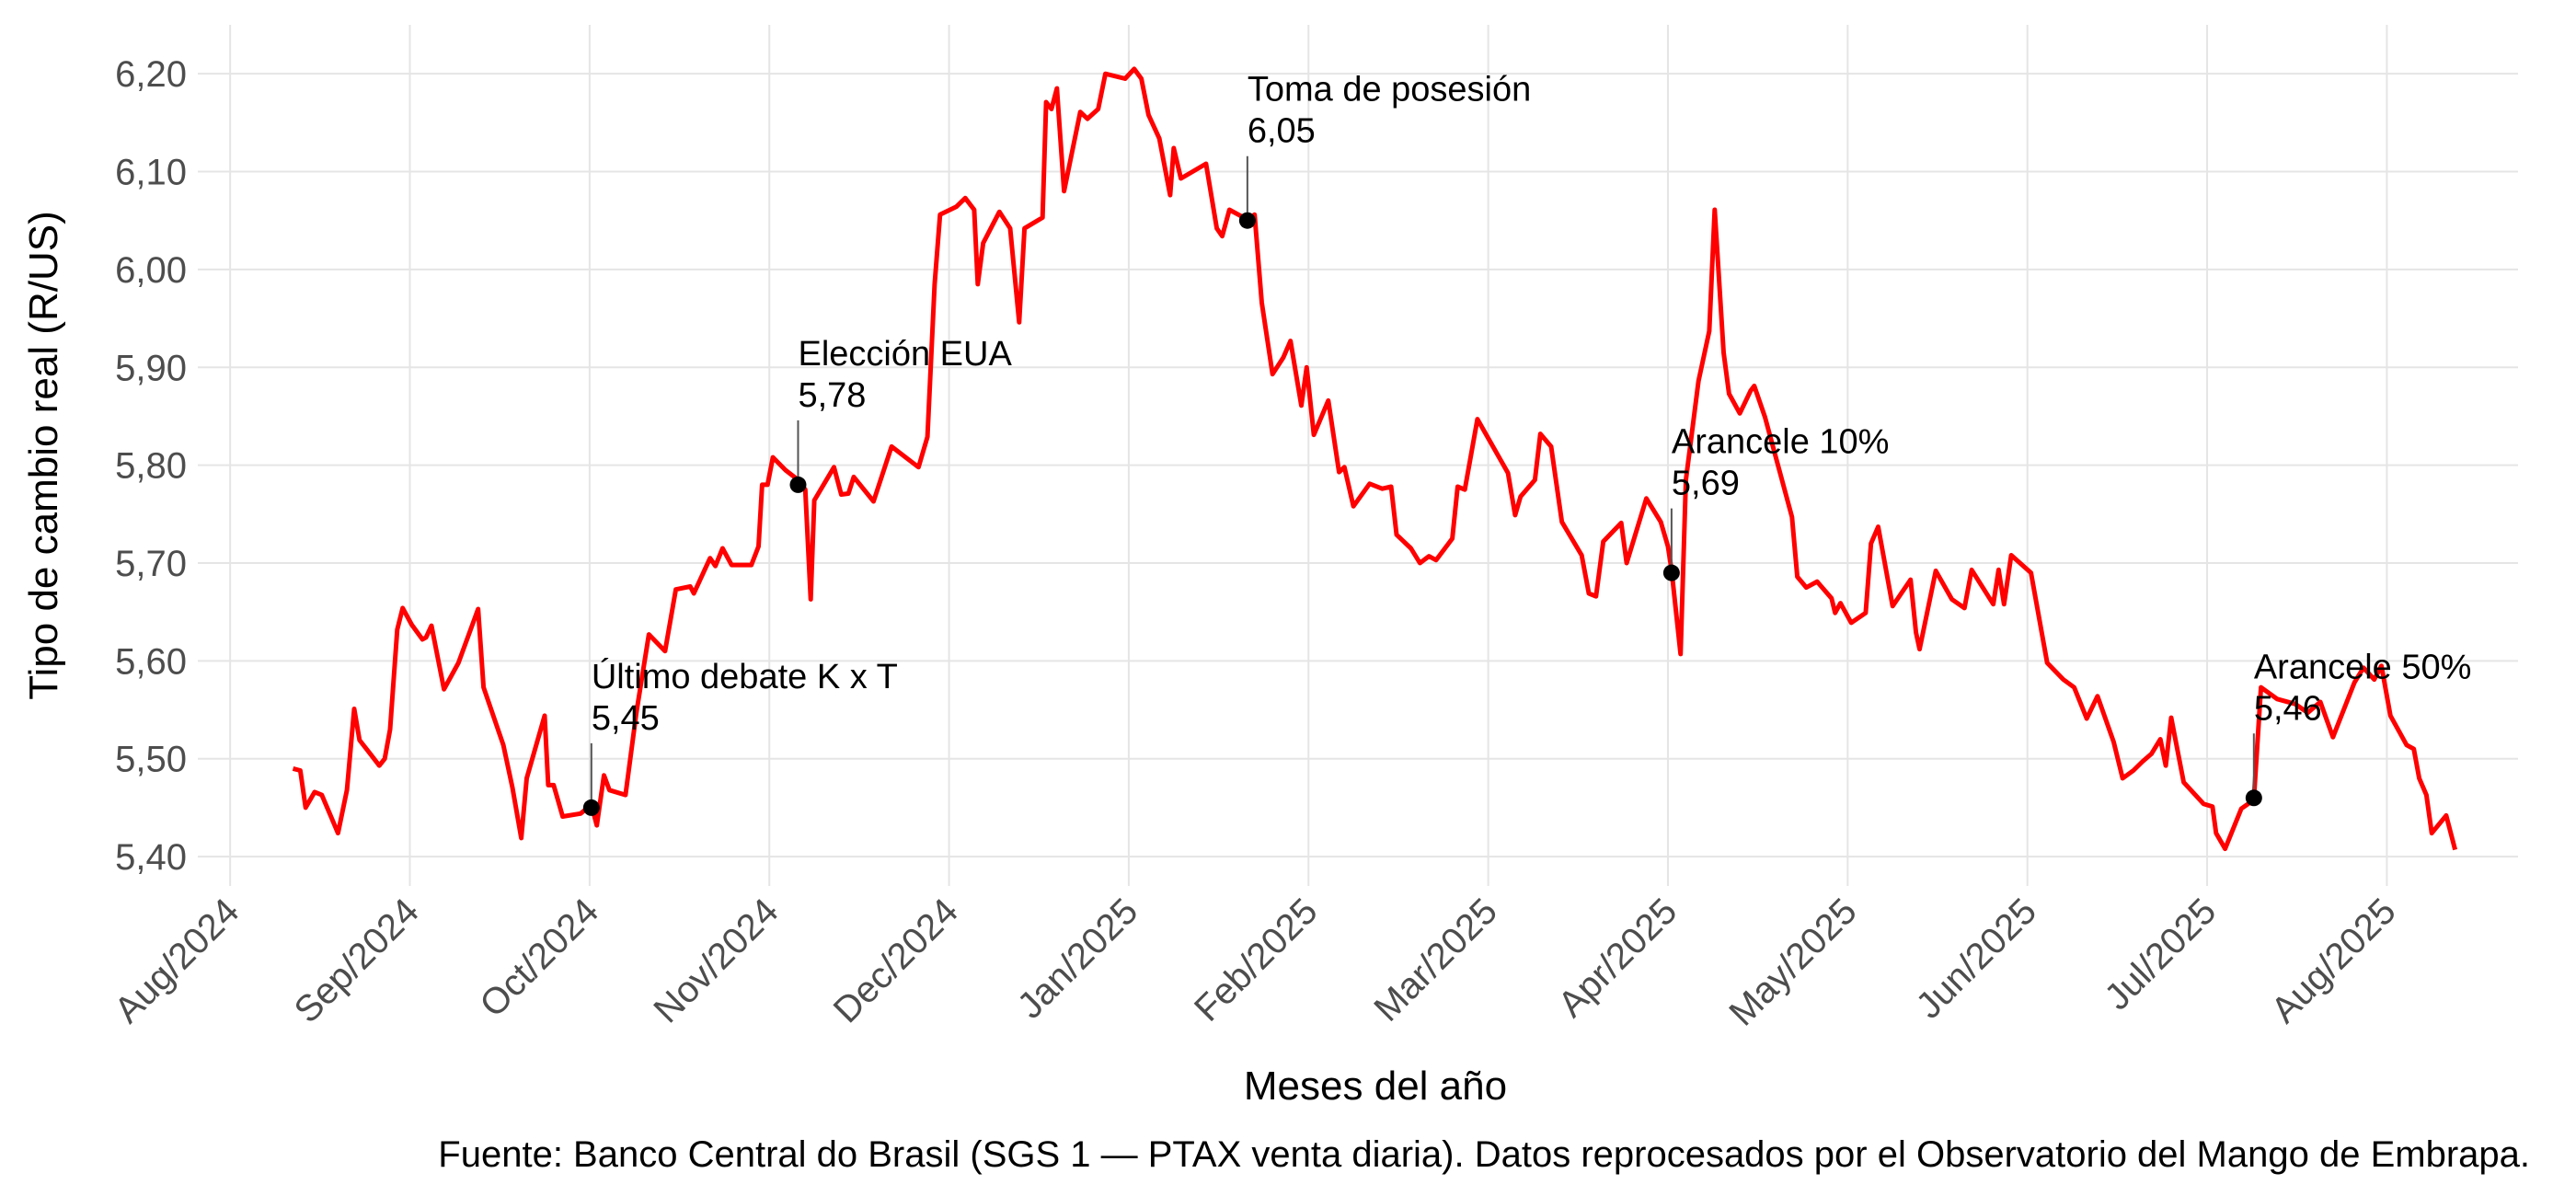 The width and height of the screenshot is (2576, 1196). I want to click on x-tick-label: Jun/2025, so click(1976, 958).